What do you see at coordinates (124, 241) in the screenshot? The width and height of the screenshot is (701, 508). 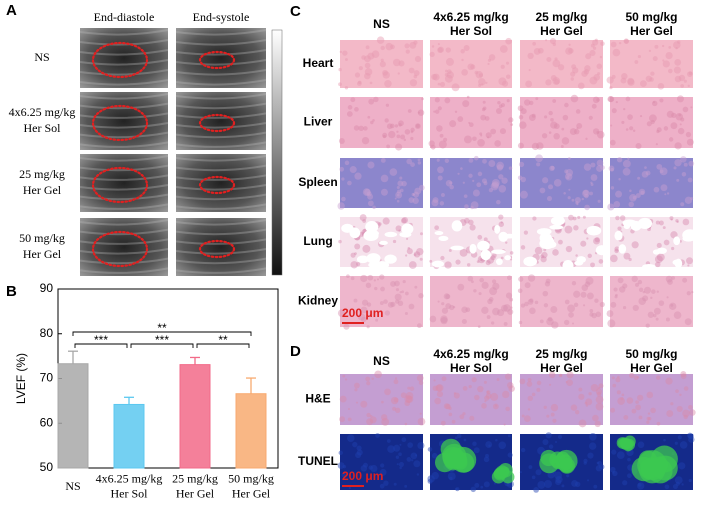 I see `echo-texture` at bounding box center [124, 241].